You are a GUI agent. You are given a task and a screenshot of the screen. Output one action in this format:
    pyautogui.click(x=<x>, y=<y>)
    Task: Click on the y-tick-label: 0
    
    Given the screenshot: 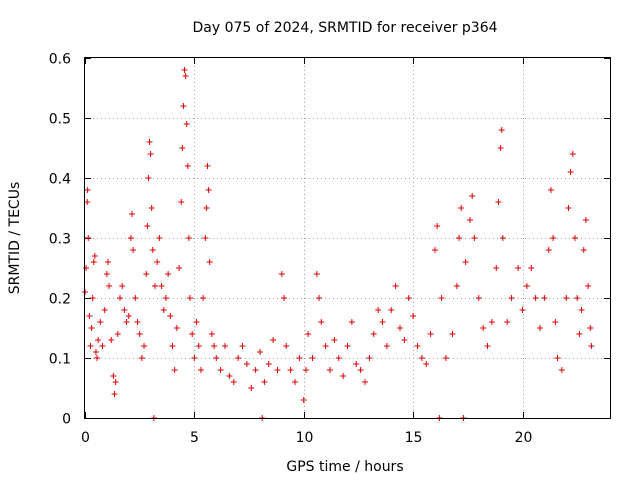 What is the action you would take?
    pyautogui.click(x=66, y=420)
    